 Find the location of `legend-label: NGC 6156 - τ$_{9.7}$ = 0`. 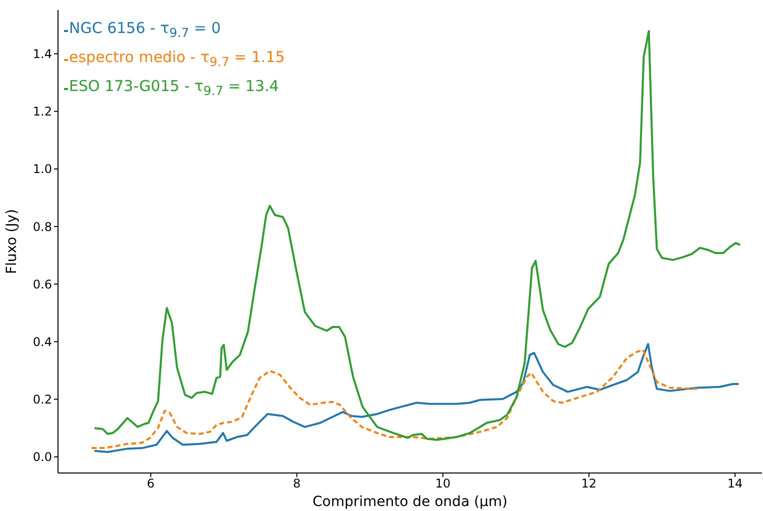

legend-label: NGC 6156 - τ$_{9.7}$ = 0 is located at coordinates (145, 30).